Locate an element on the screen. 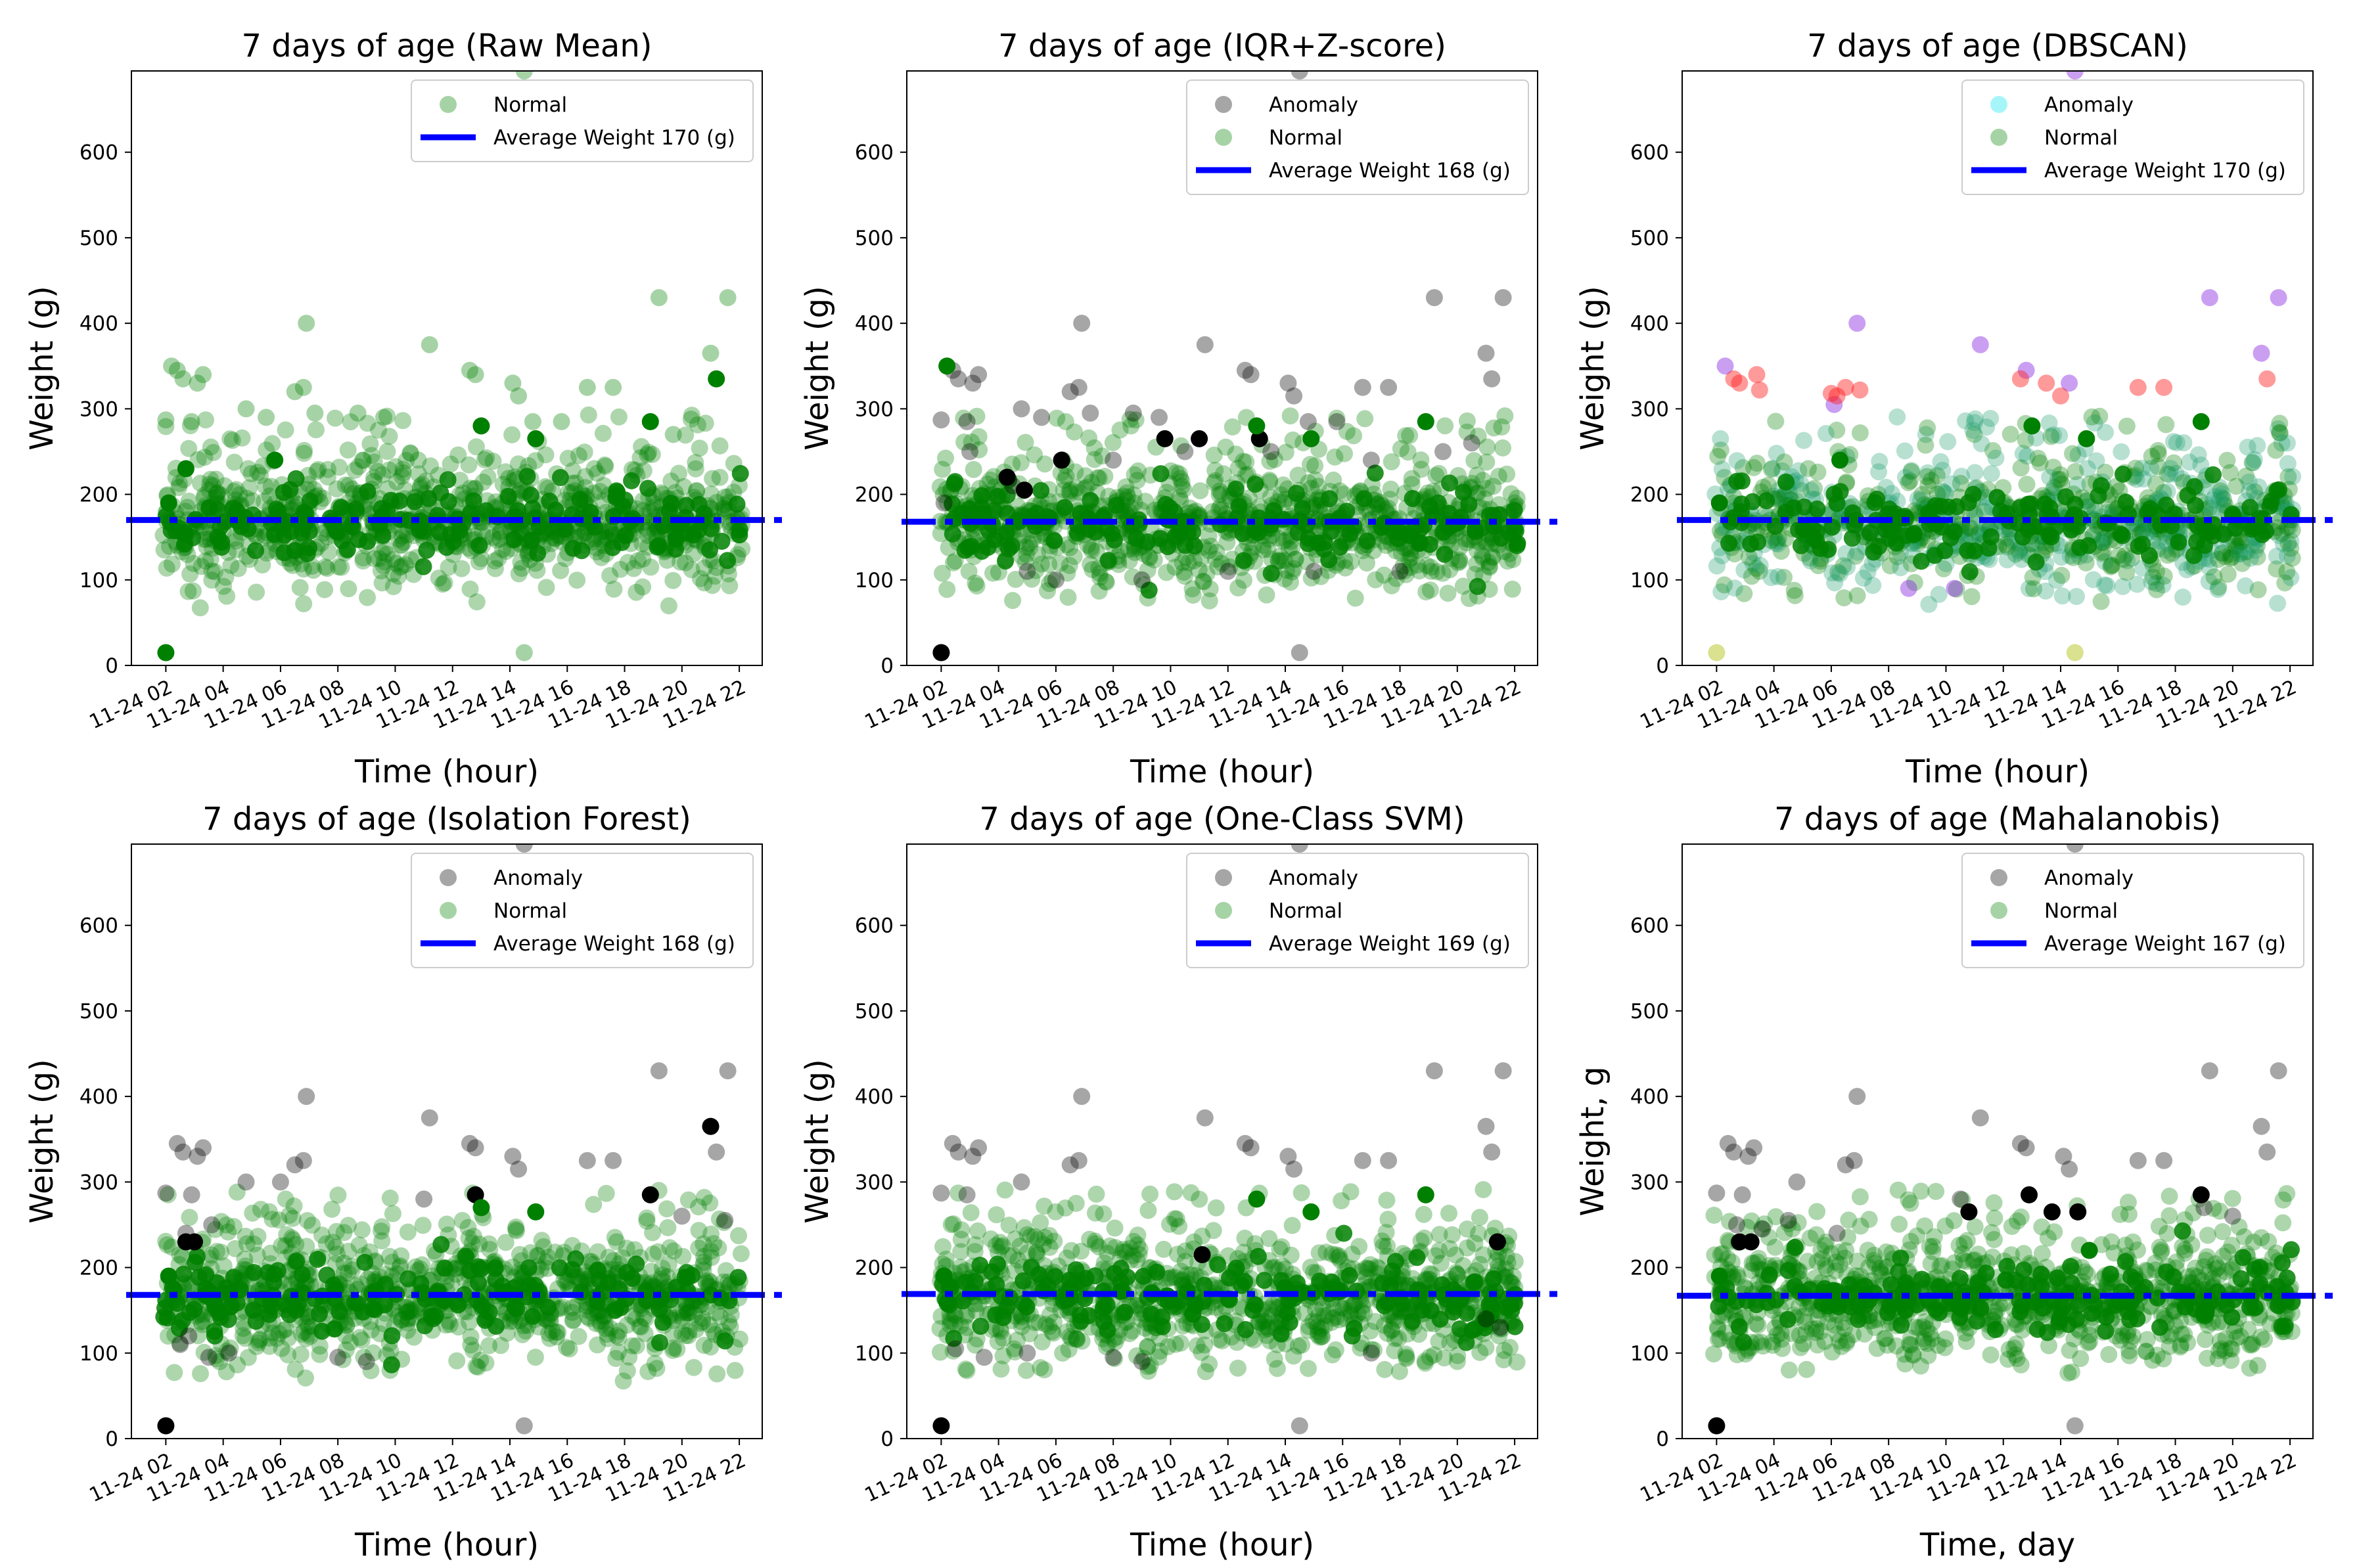 Image resolution: width=2357 pixels, height=1568 pixels. legend-box is located at coordinates (1357, 137).